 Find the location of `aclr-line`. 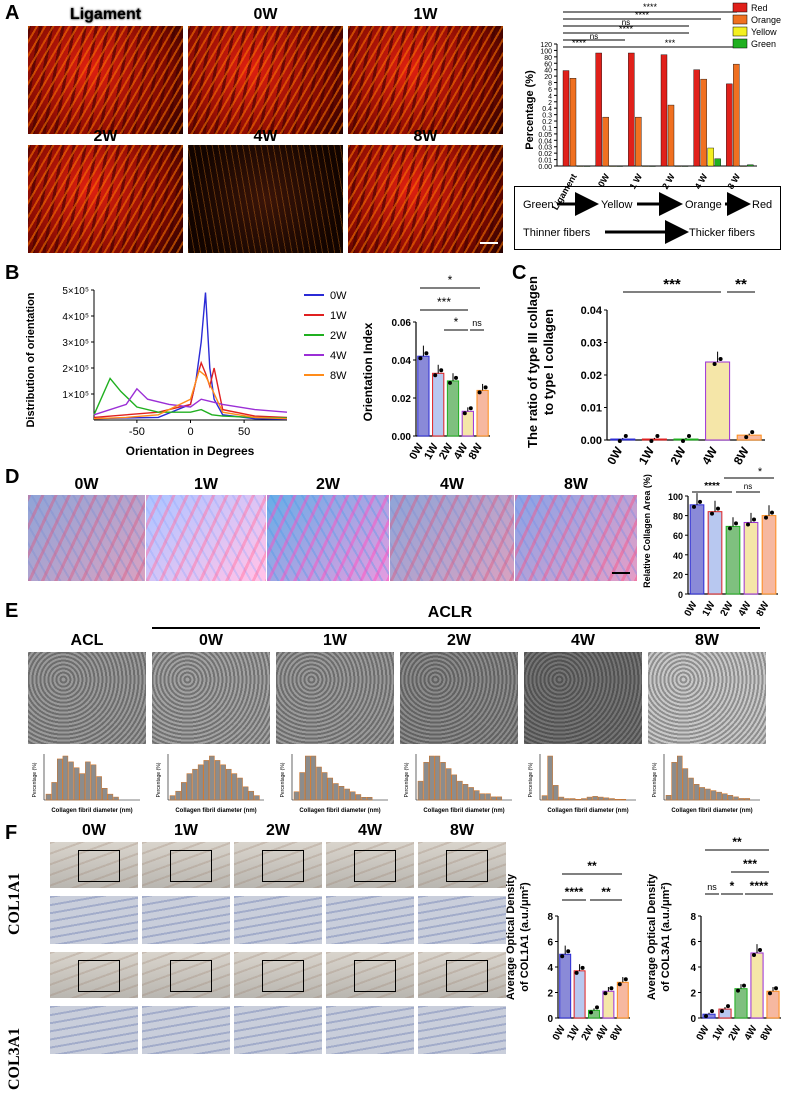

aclr-line is located at coordinates (456, 628).